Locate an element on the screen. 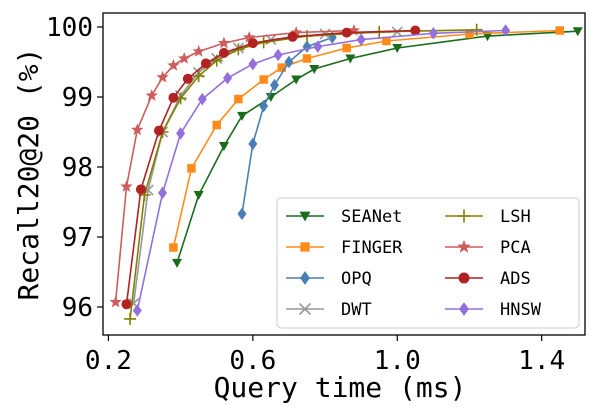 The height and width of the screenshot is (420, 600). legend-item-opq: OPQ is located at coordinates (329, 279).